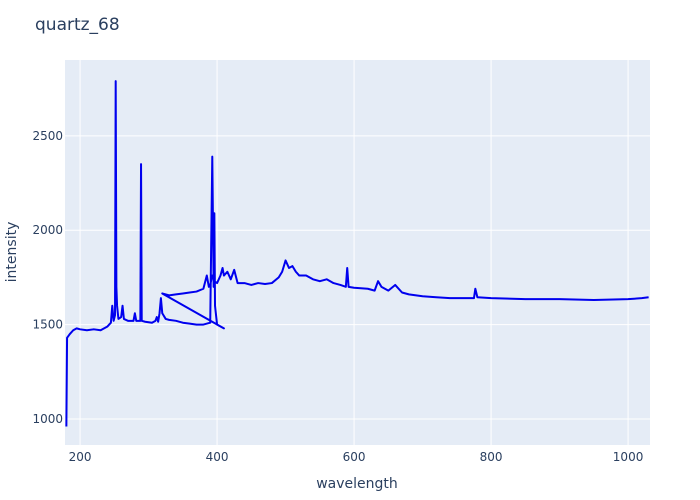 This screenshot has width=700, height=500. What do you see at coordinates (47, 136) in the screenshot?
I see `y-tick-label: 2500` at bounding box center [47, 136].